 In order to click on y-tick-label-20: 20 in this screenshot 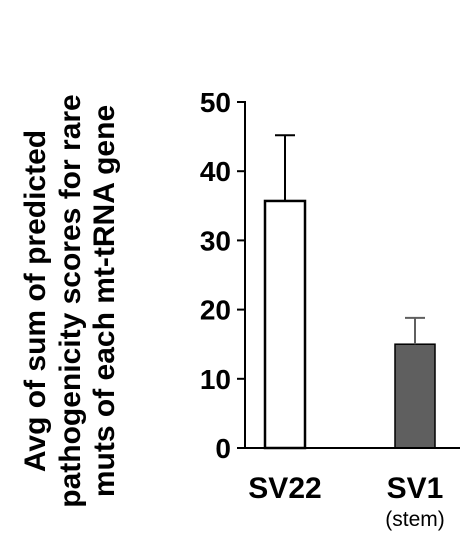, I will do `click(215, 310)`.